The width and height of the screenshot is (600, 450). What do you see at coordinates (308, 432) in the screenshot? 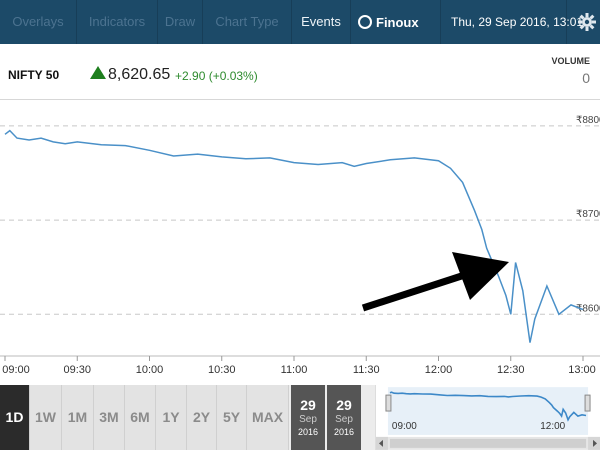
I see `start-year: 2016` at bounding box center [308, 432].